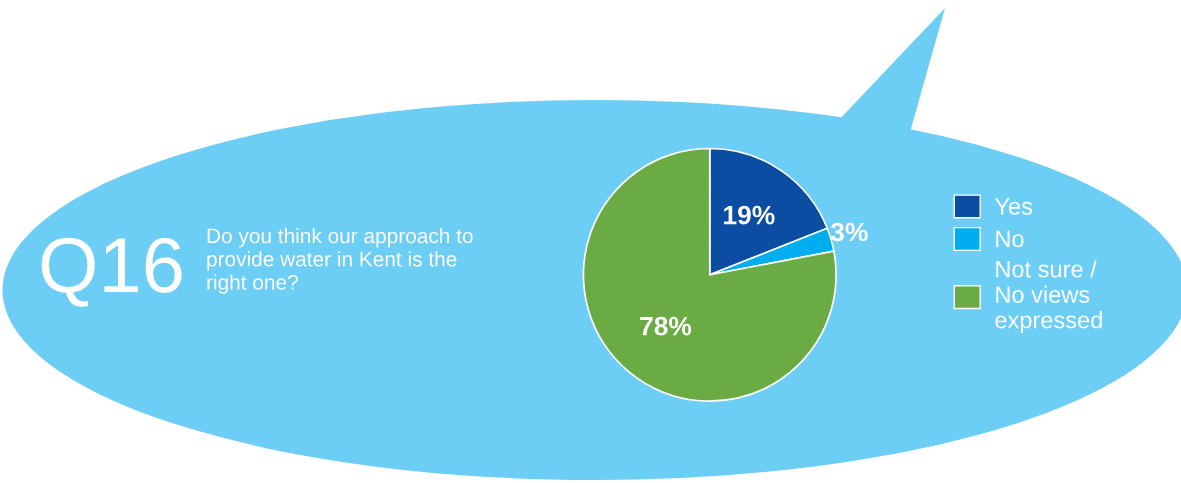 The width and height of the screenshot is (1181, 483). What do you see at coordinates (749, 215) in the screenshot?
I see `data-label: 19%` at bounding box center [749, 215].